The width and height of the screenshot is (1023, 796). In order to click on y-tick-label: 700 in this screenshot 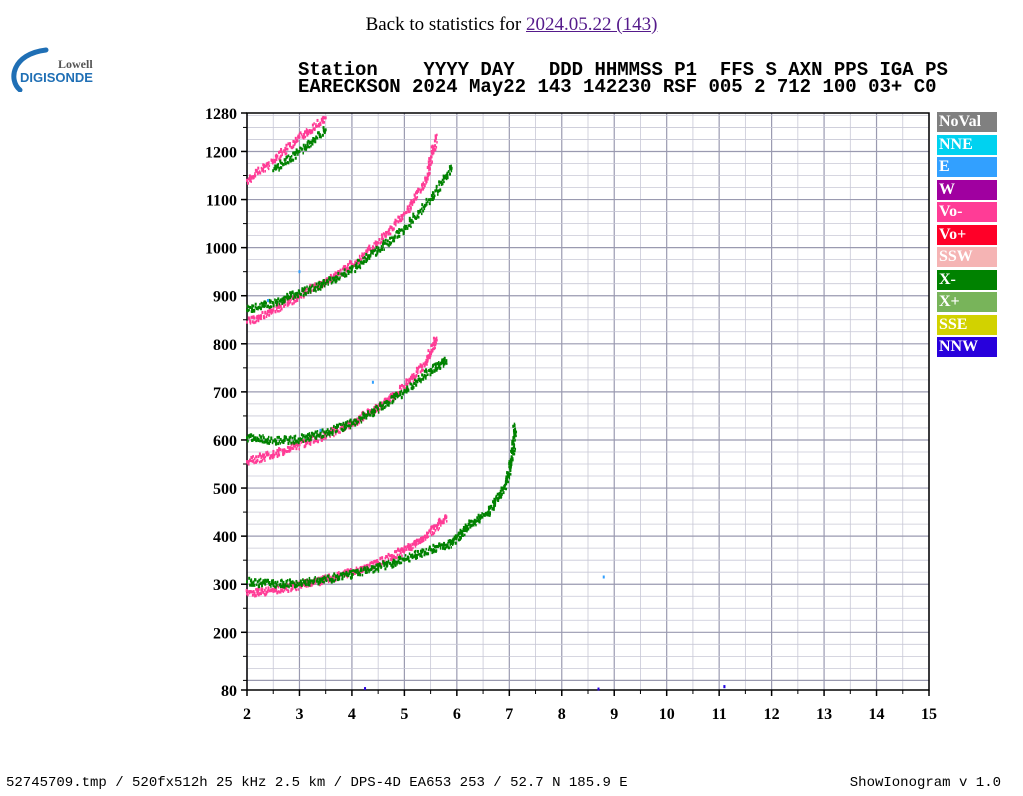, I will do `click(225, 393)`.